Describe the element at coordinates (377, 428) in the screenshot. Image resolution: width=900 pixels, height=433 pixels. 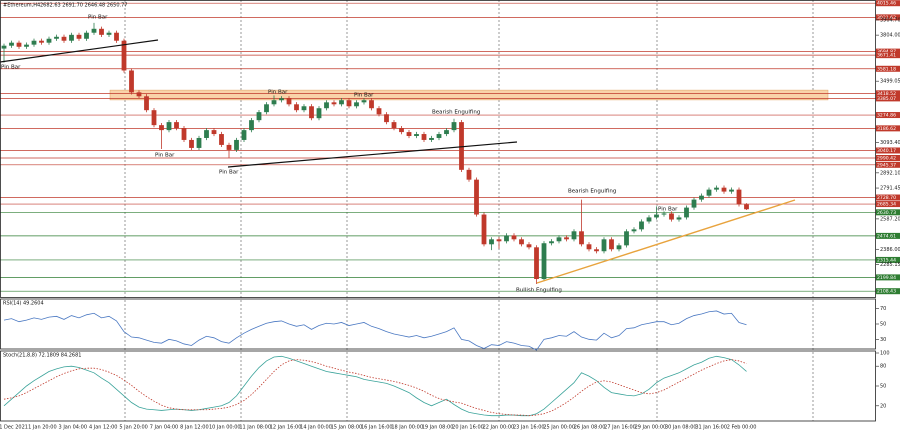
I see `x-tick-label: 16 Jan 16:00` at that location.